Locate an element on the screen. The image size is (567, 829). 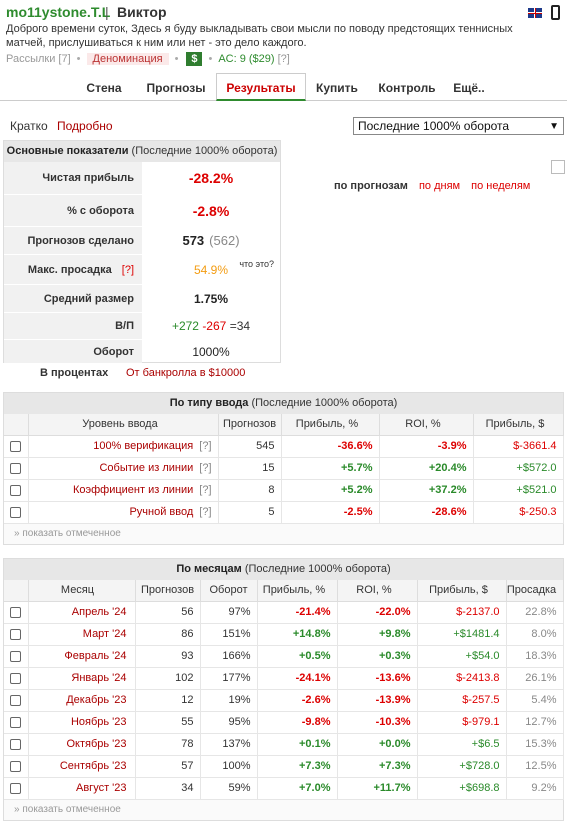
month-cell: Апрель '24 is located at coordinates (82, 612).